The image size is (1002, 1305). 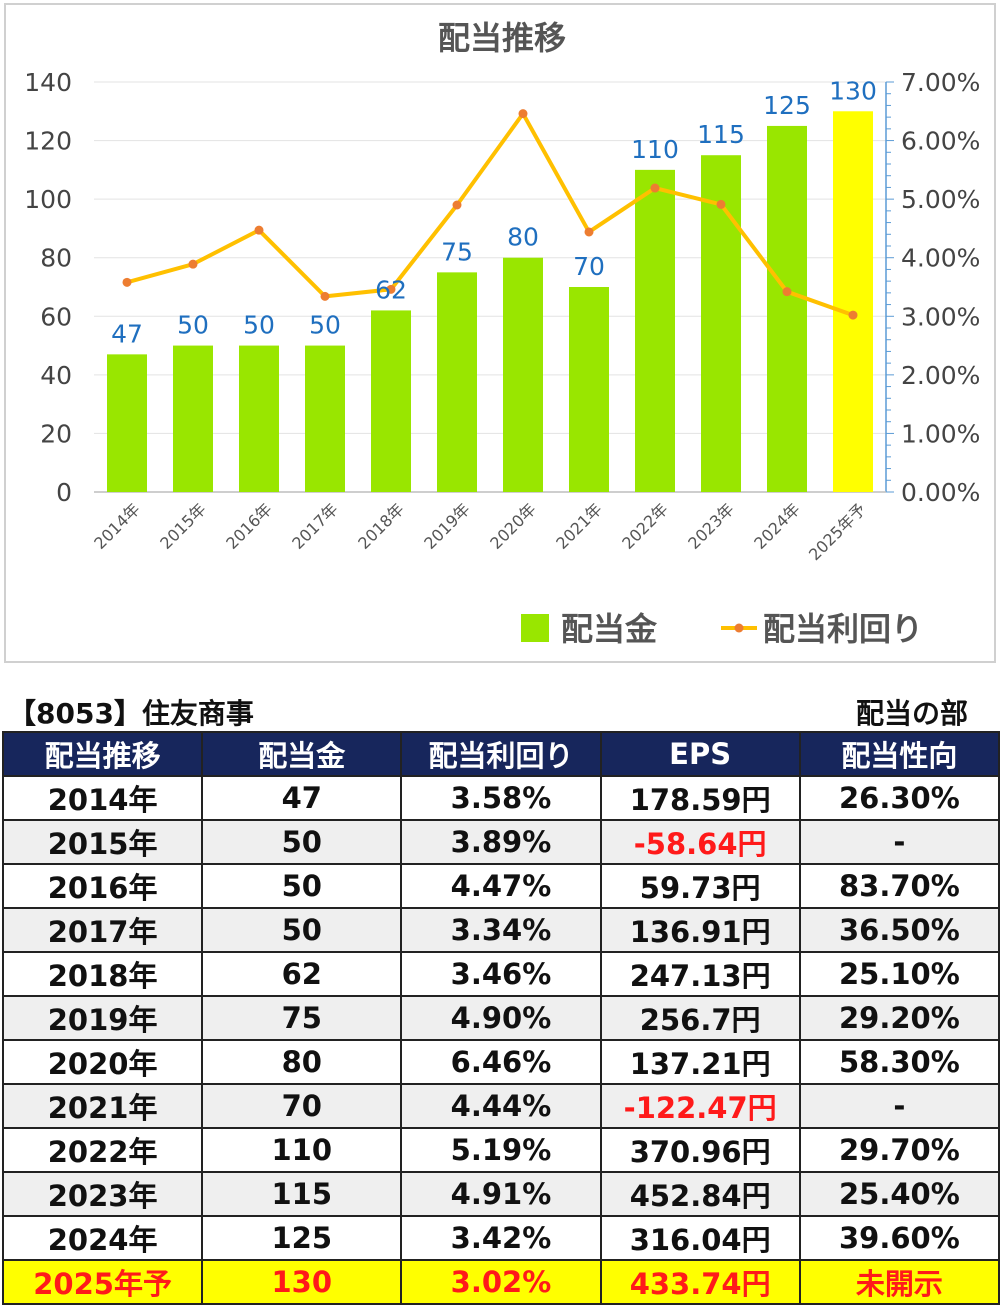 What do you see at coordinates (249, 526) in the screenshot?
I see `x-tick-label: 2016年` at bounding box center [249, 526].